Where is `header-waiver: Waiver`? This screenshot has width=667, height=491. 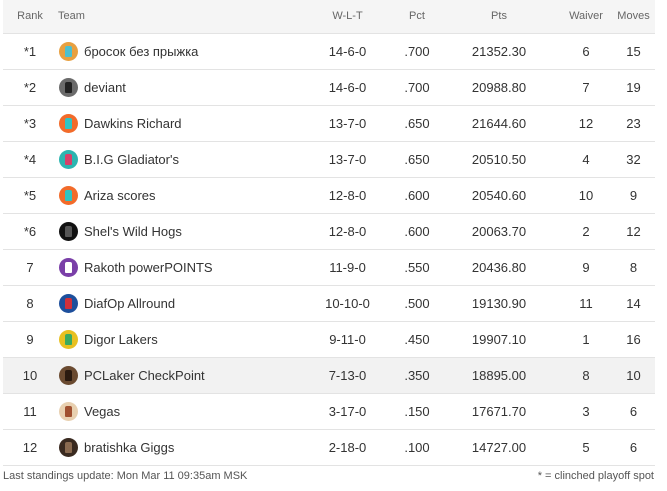 header-waiver: Waiver is located at coordinates (586, 16).